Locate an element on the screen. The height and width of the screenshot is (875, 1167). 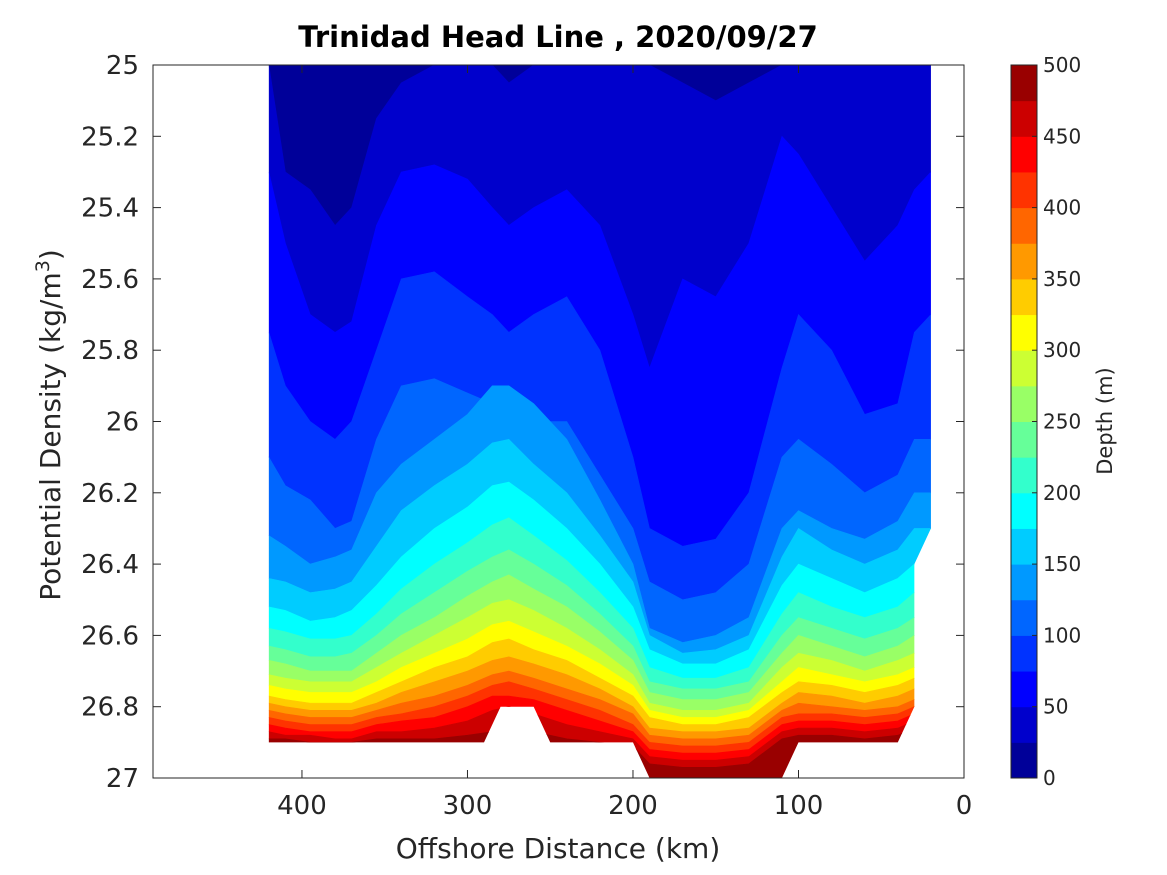
y-tick-label: 25.2 is located at coordinates (110, 137).